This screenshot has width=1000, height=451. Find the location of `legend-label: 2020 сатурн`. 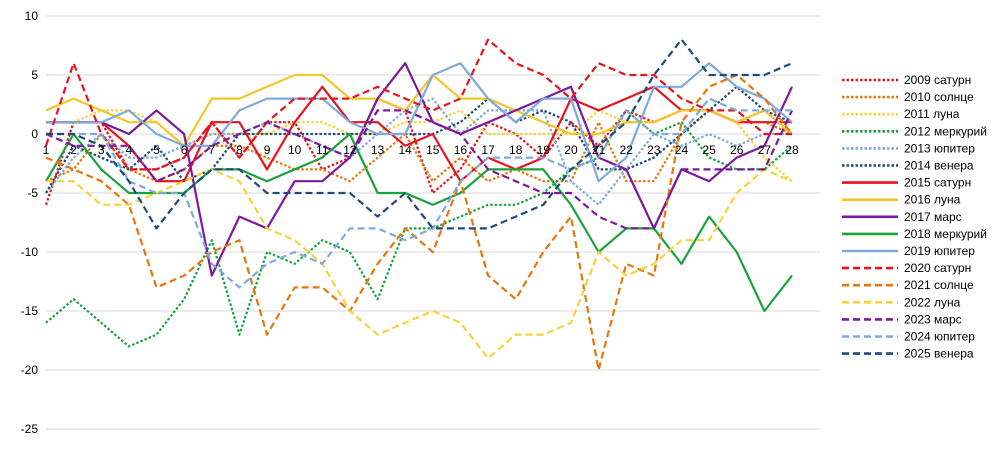

legend-label: 2020 сатурн is located at coordinates (937, 268).